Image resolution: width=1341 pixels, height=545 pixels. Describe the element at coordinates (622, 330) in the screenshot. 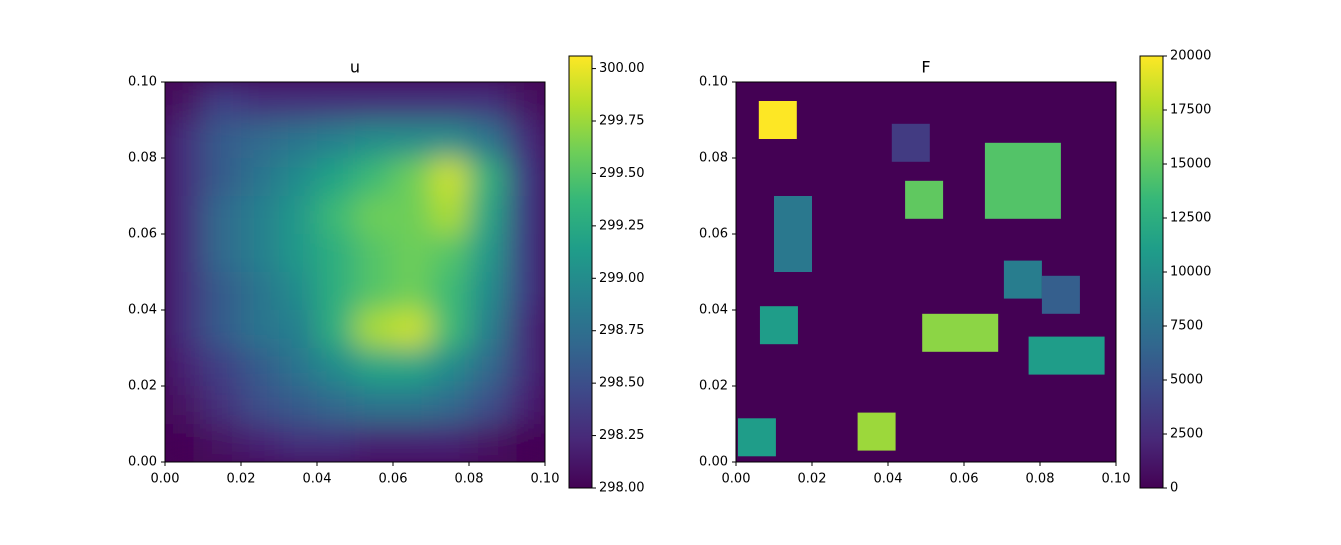

I see `colorbar-tick-label: 298.75` at that location.